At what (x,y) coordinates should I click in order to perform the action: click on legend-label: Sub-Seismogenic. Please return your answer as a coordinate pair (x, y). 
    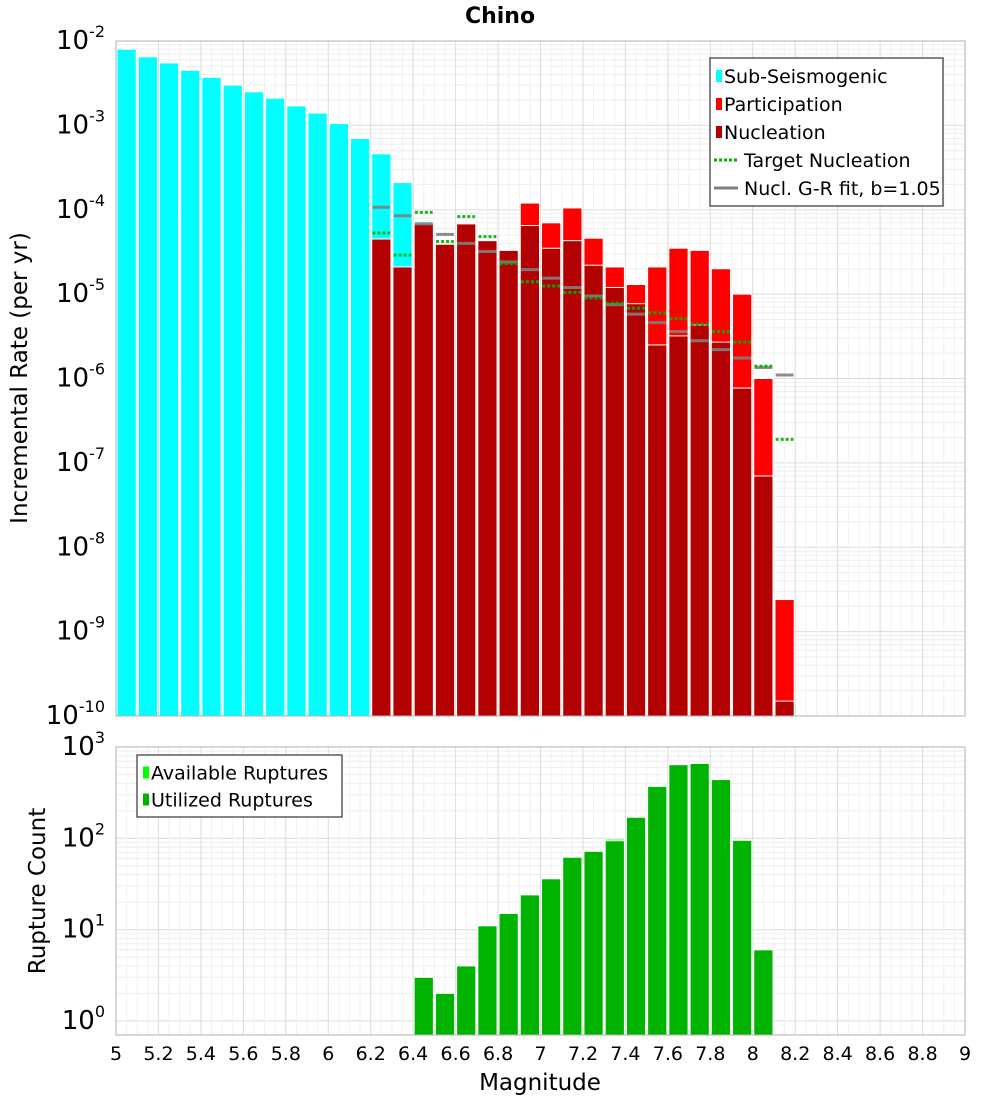
    Looking at the image, I should click on (806, 77).